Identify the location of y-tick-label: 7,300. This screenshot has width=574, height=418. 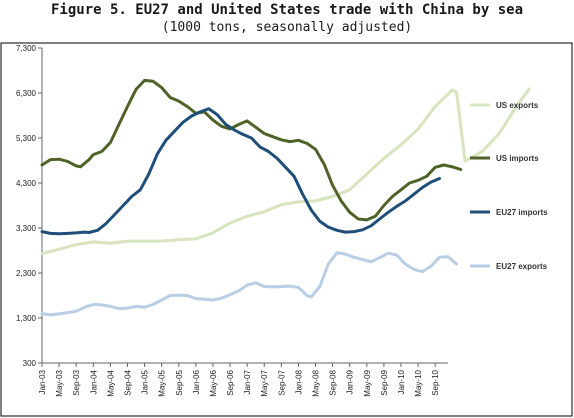
(26, 48).